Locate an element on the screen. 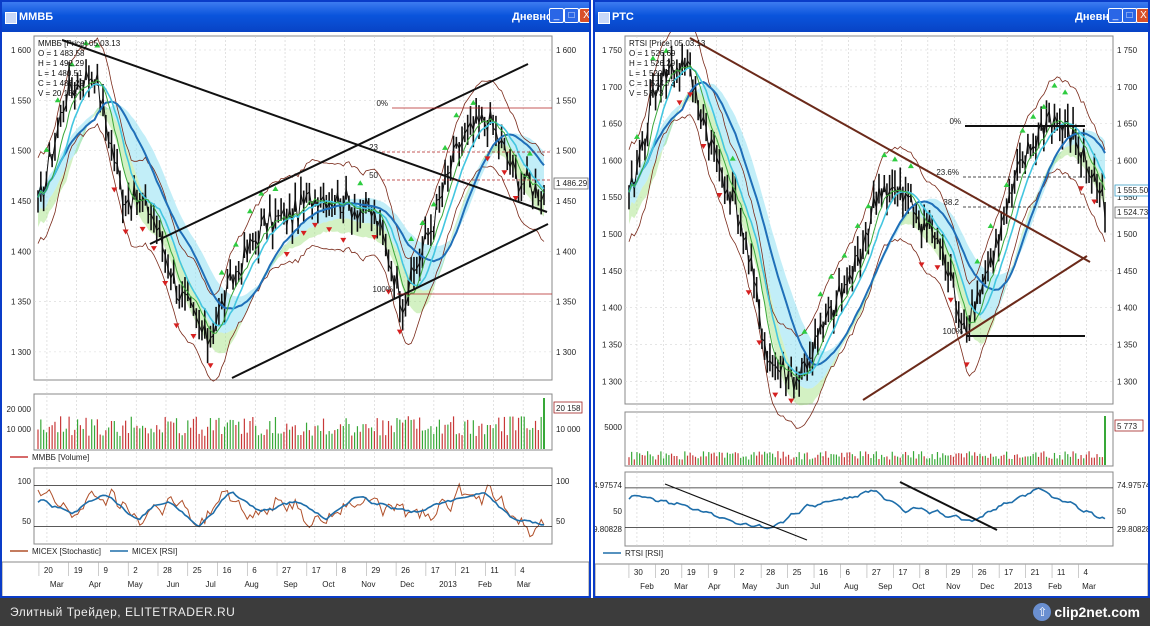  price-tick-left: 1 550 is located at coordinates (21, 100).